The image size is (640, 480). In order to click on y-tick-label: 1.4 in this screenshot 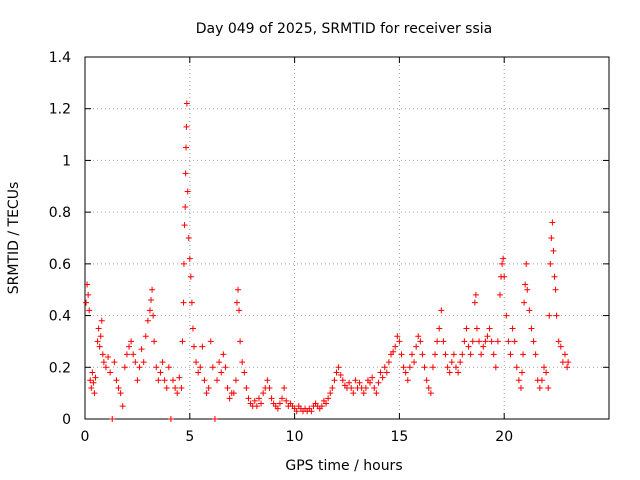, I will do `click(60, 58)`.